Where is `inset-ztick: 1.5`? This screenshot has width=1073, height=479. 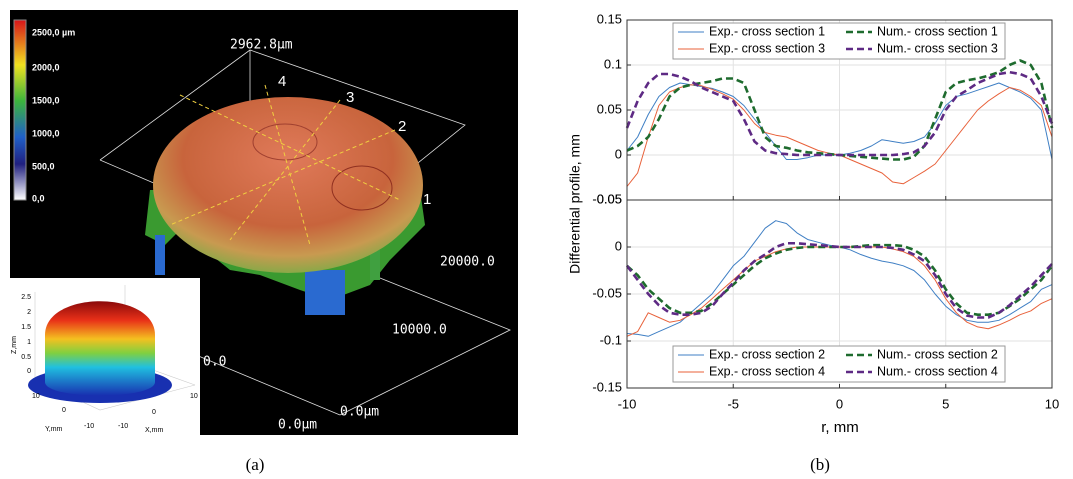
inset-ztick: 1.5 is located at coordinates (26, 327).